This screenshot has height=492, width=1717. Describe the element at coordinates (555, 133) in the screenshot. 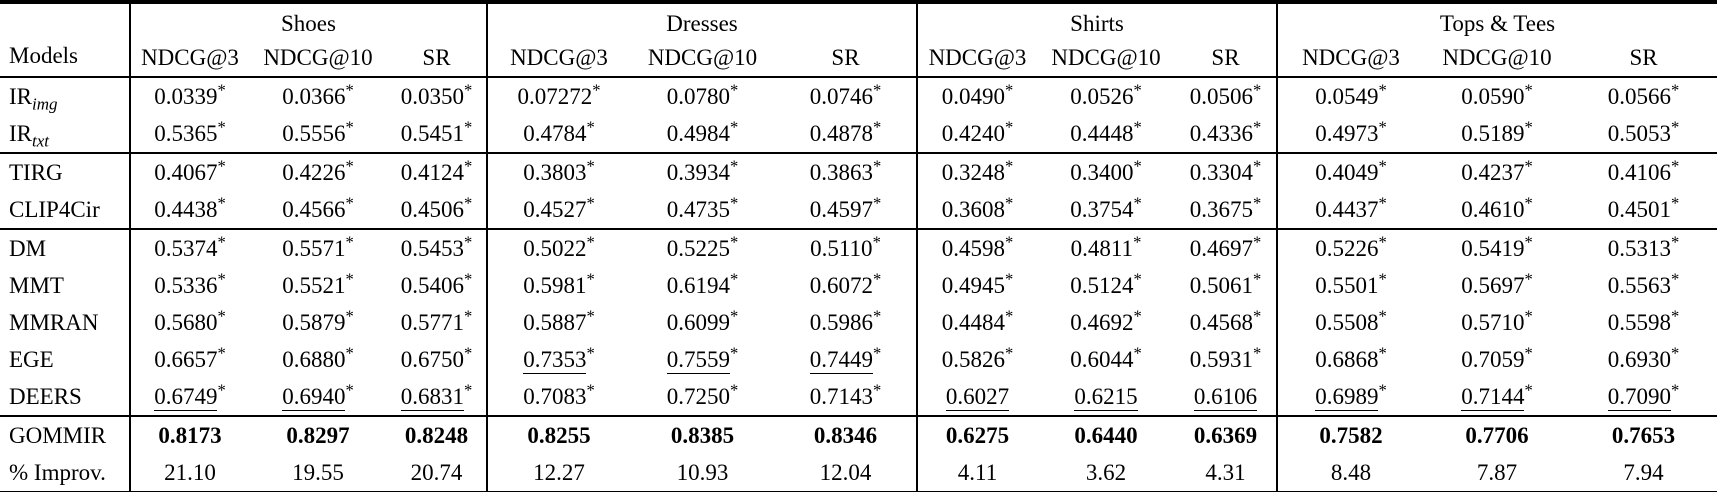

I see `metric-value: 0.4784` at that location.